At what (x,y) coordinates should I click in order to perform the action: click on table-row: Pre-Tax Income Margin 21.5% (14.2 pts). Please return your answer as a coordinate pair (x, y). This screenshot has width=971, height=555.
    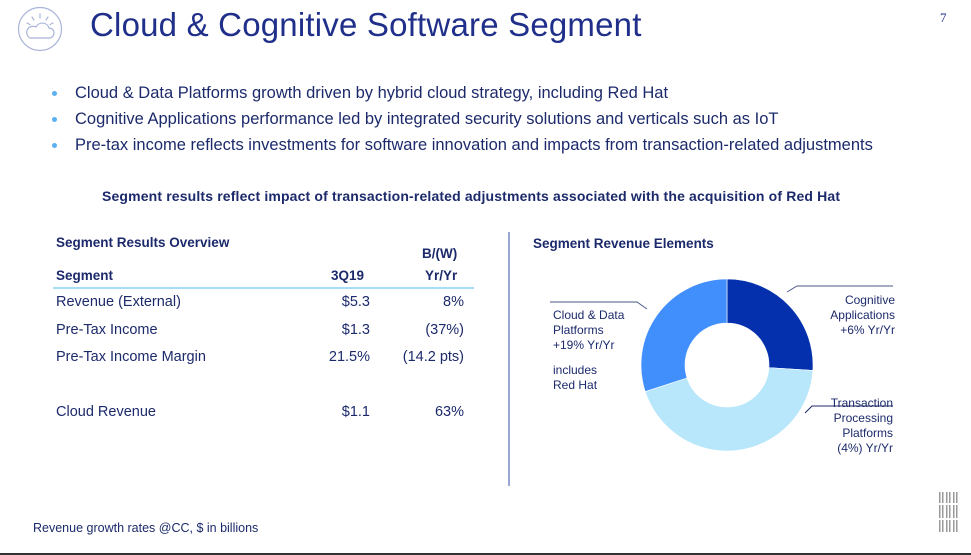
    Looking at the image, I should click on (260, 359).